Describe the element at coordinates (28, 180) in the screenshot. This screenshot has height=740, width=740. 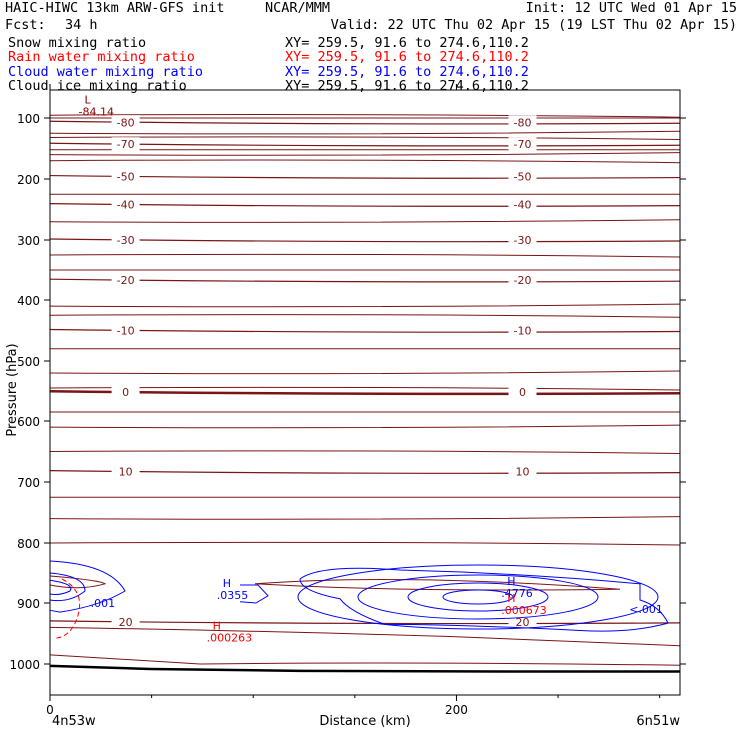
I see `y-tick-label: 200` at that location.